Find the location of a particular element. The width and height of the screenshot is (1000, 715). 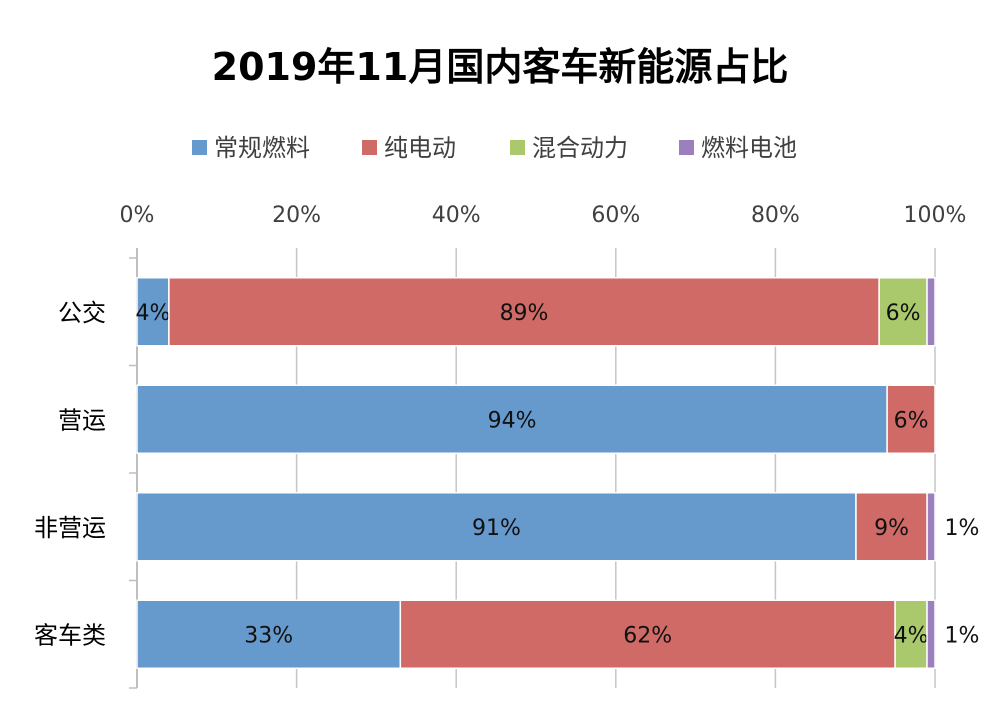

data-label: 62% is located at coordinates (647, 635).